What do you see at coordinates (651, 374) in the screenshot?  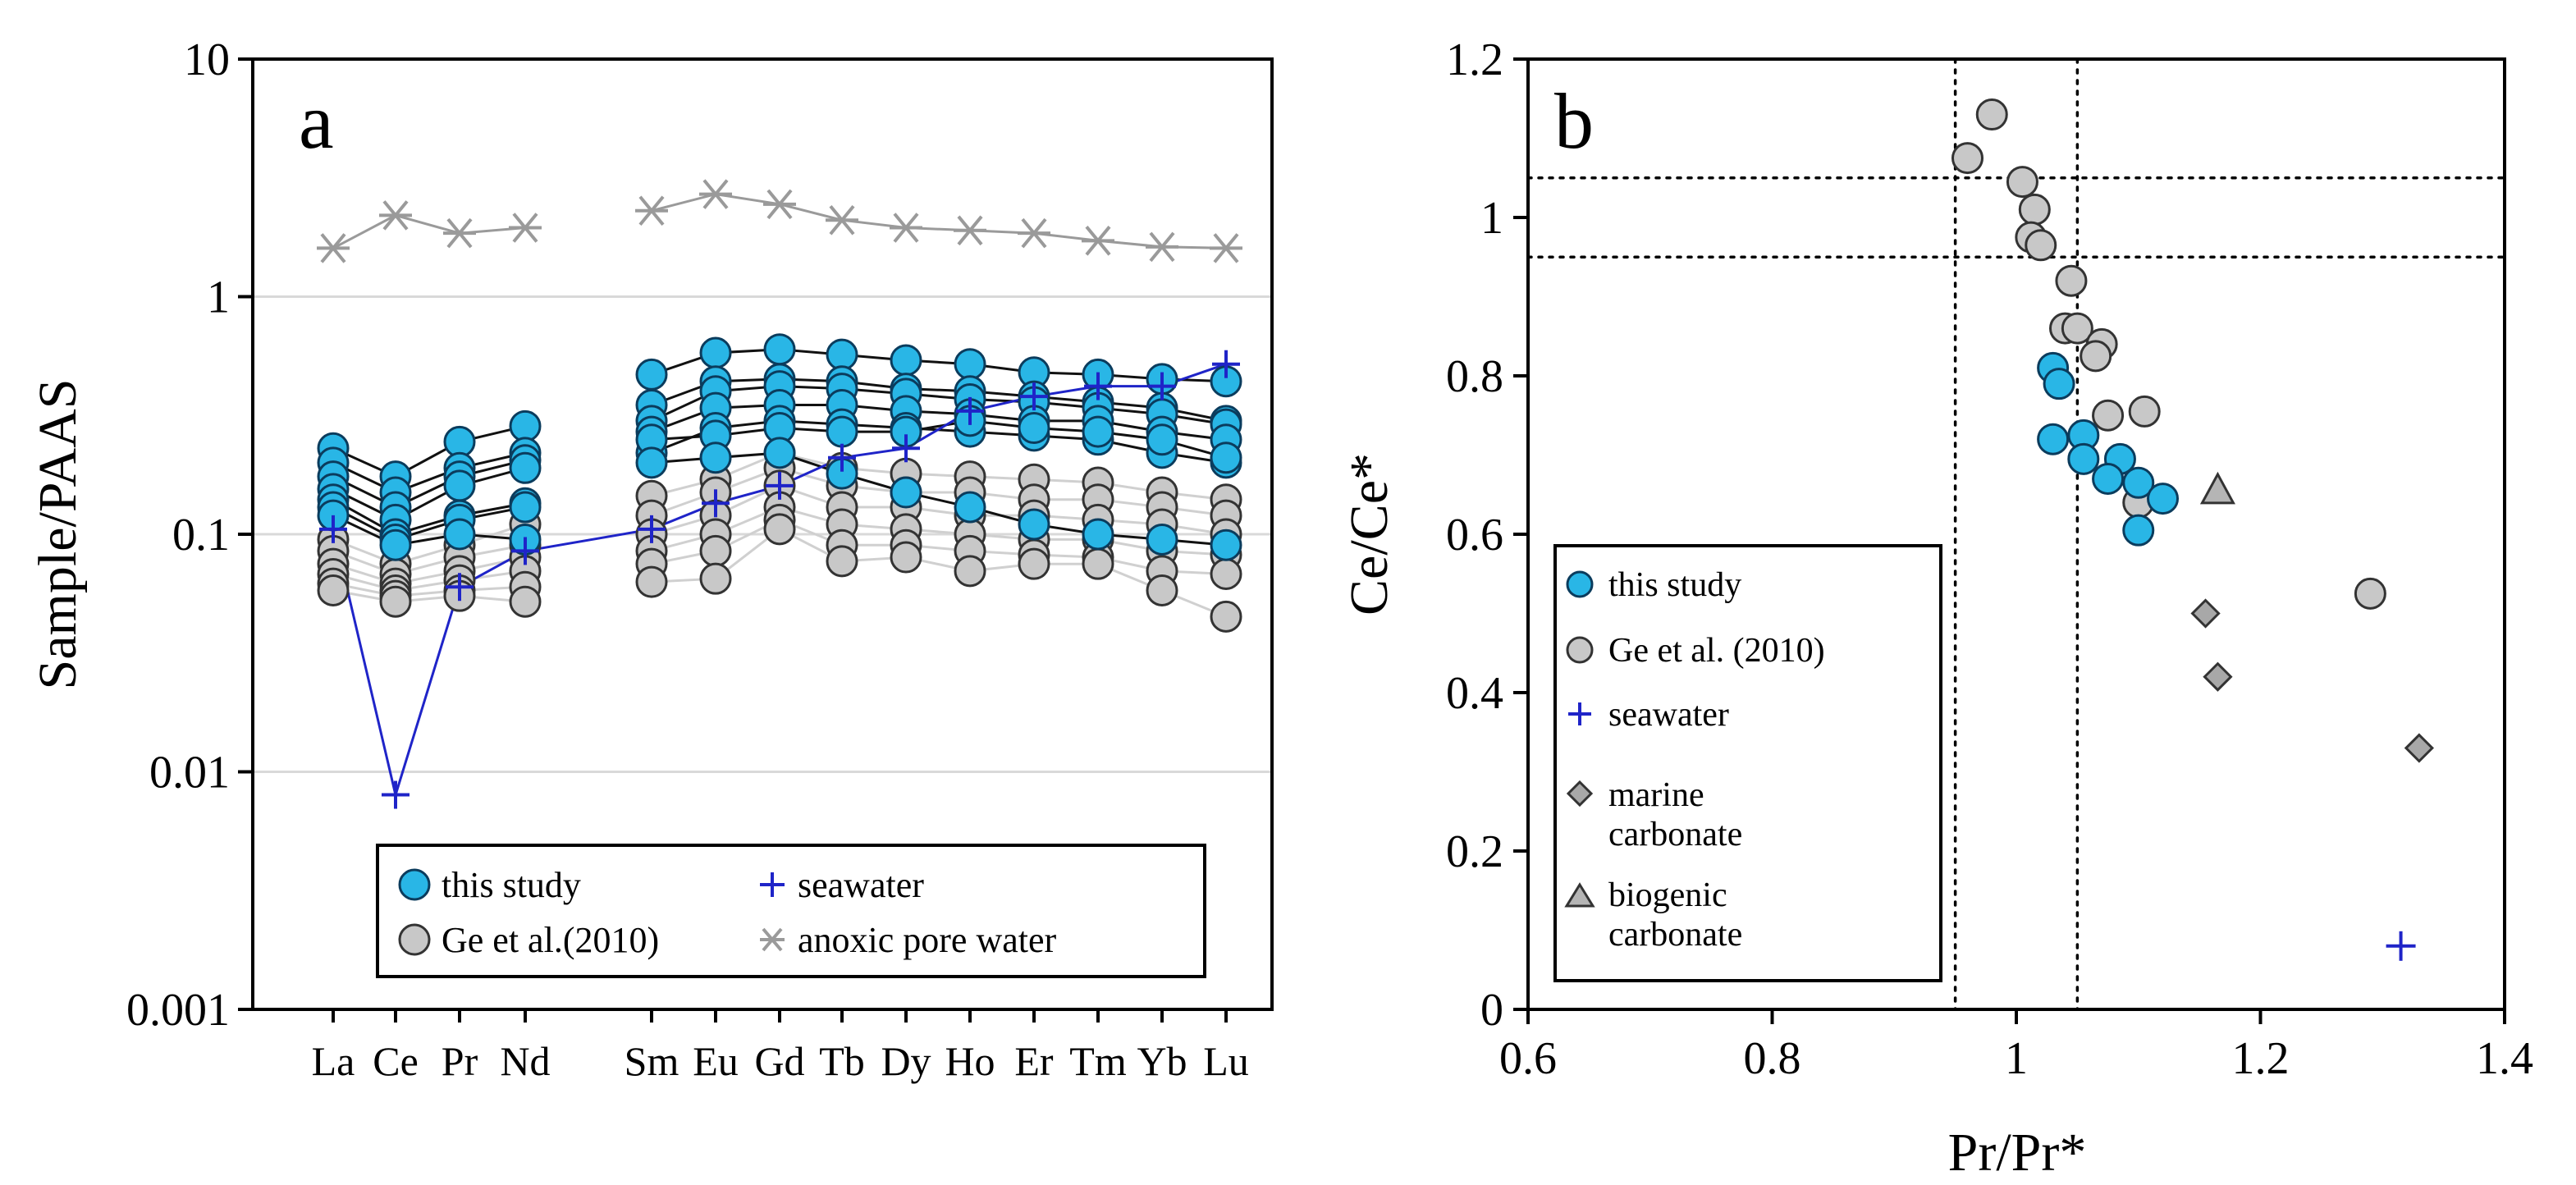 I see `marker-this-study-1-sm` at bounding box center [651, 374].